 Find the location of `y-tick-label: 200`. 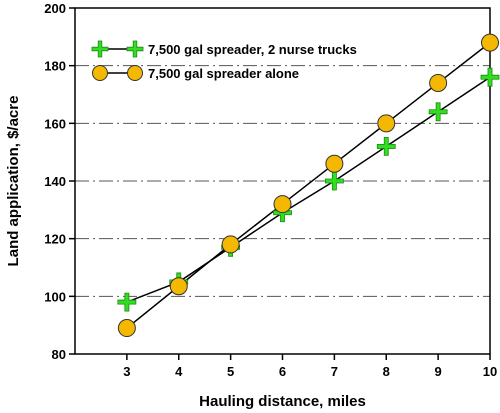

y-tick-label: 200 is located at coordinates (55, 8).